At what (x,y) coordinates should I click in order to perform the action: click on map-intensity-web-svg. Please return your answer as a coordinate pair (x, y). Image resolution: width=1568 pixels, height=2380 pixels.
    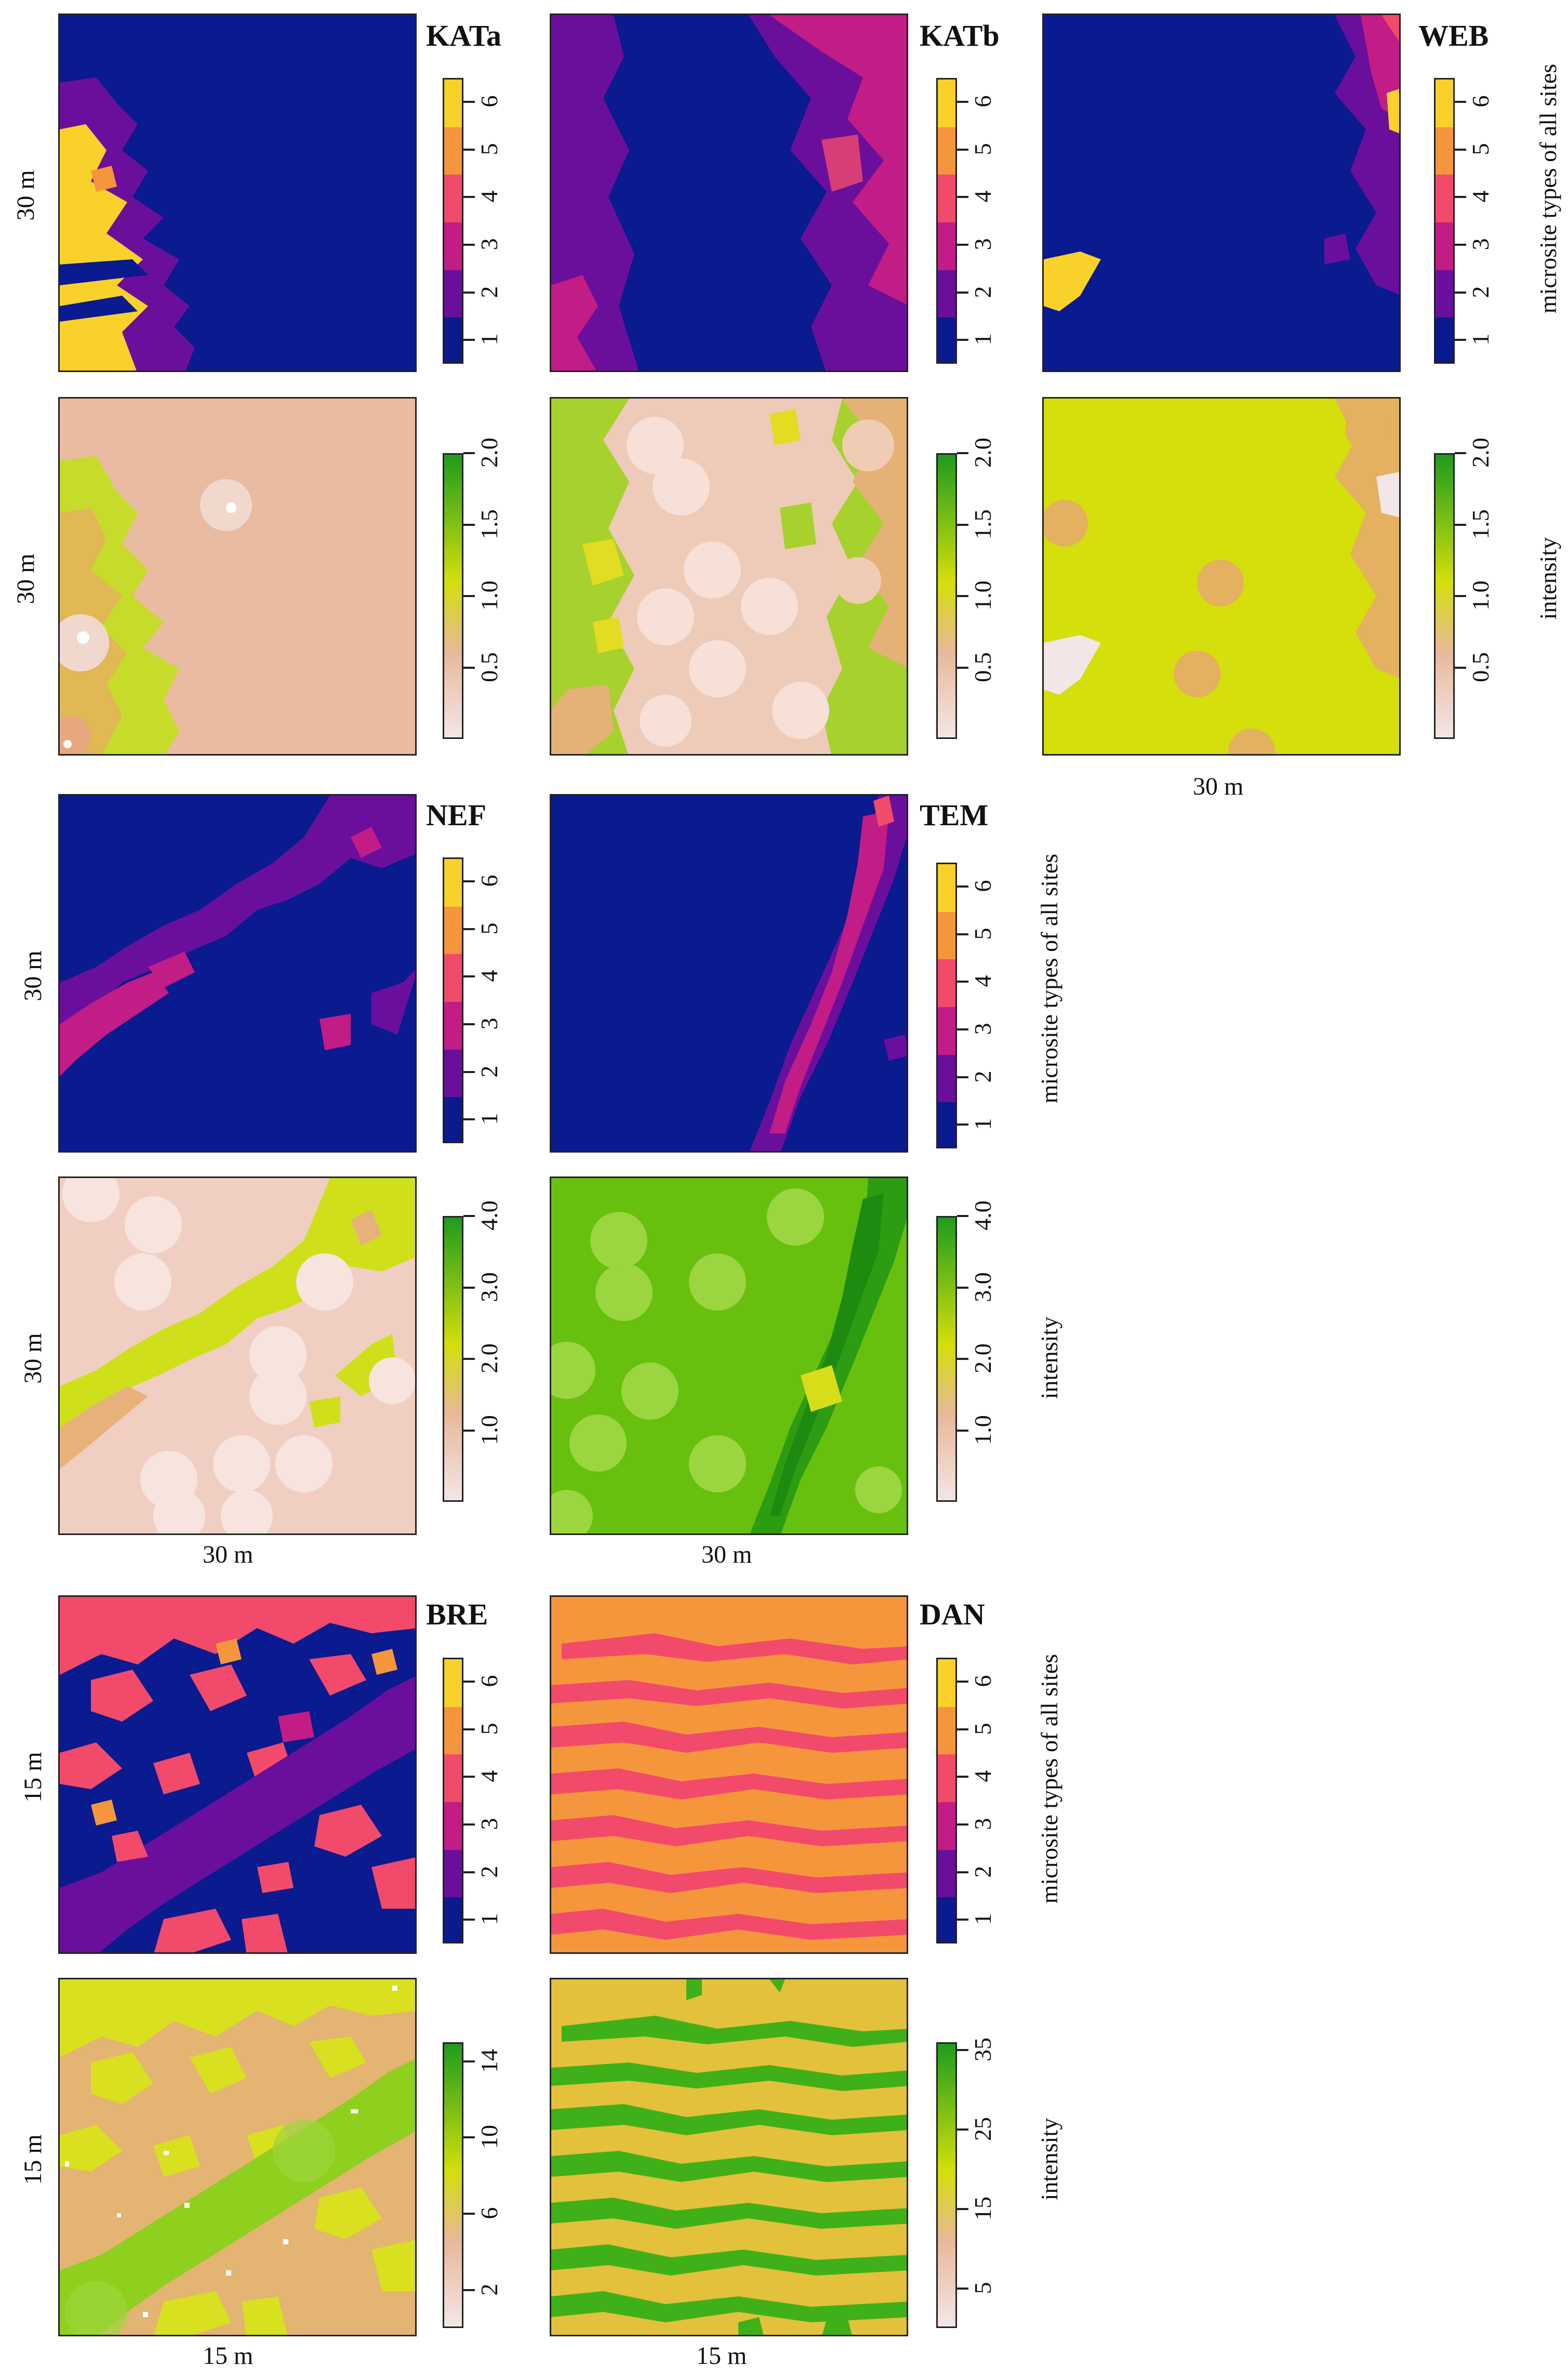
    Looking at the image, I should click on (1221, 576).